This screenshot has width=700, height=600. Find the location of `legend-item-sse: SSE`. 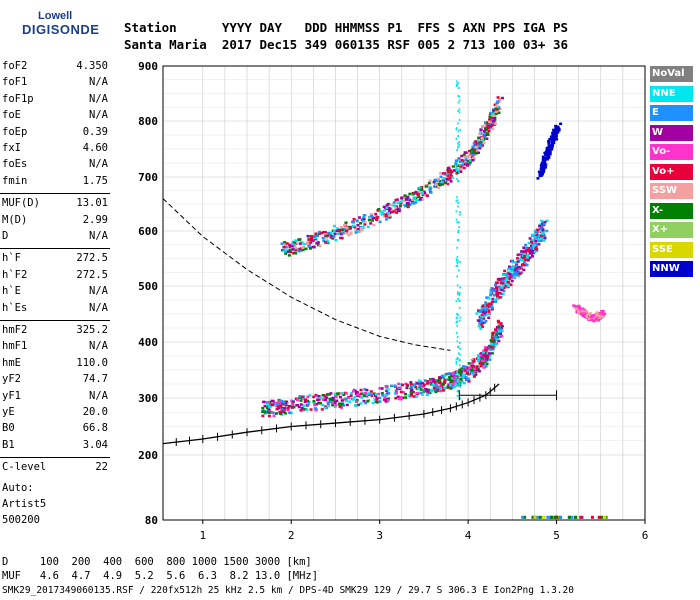

legend-item-sse: SSE is located at coordinates (671, 249).